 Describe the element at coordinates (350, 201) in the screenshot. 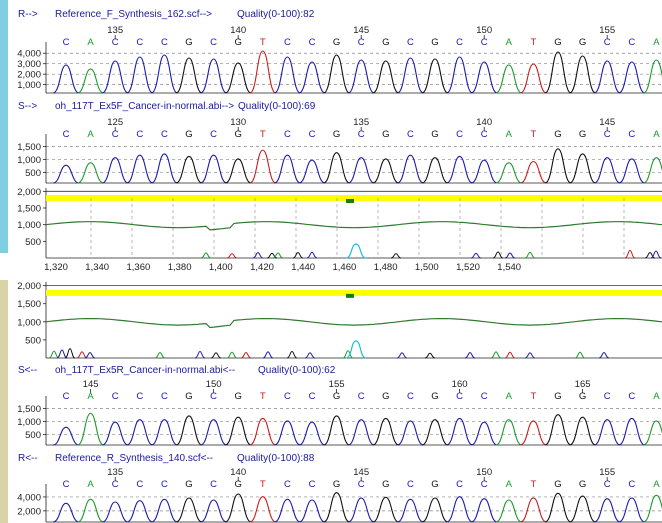

I see `diff1-position-marker` at that location.